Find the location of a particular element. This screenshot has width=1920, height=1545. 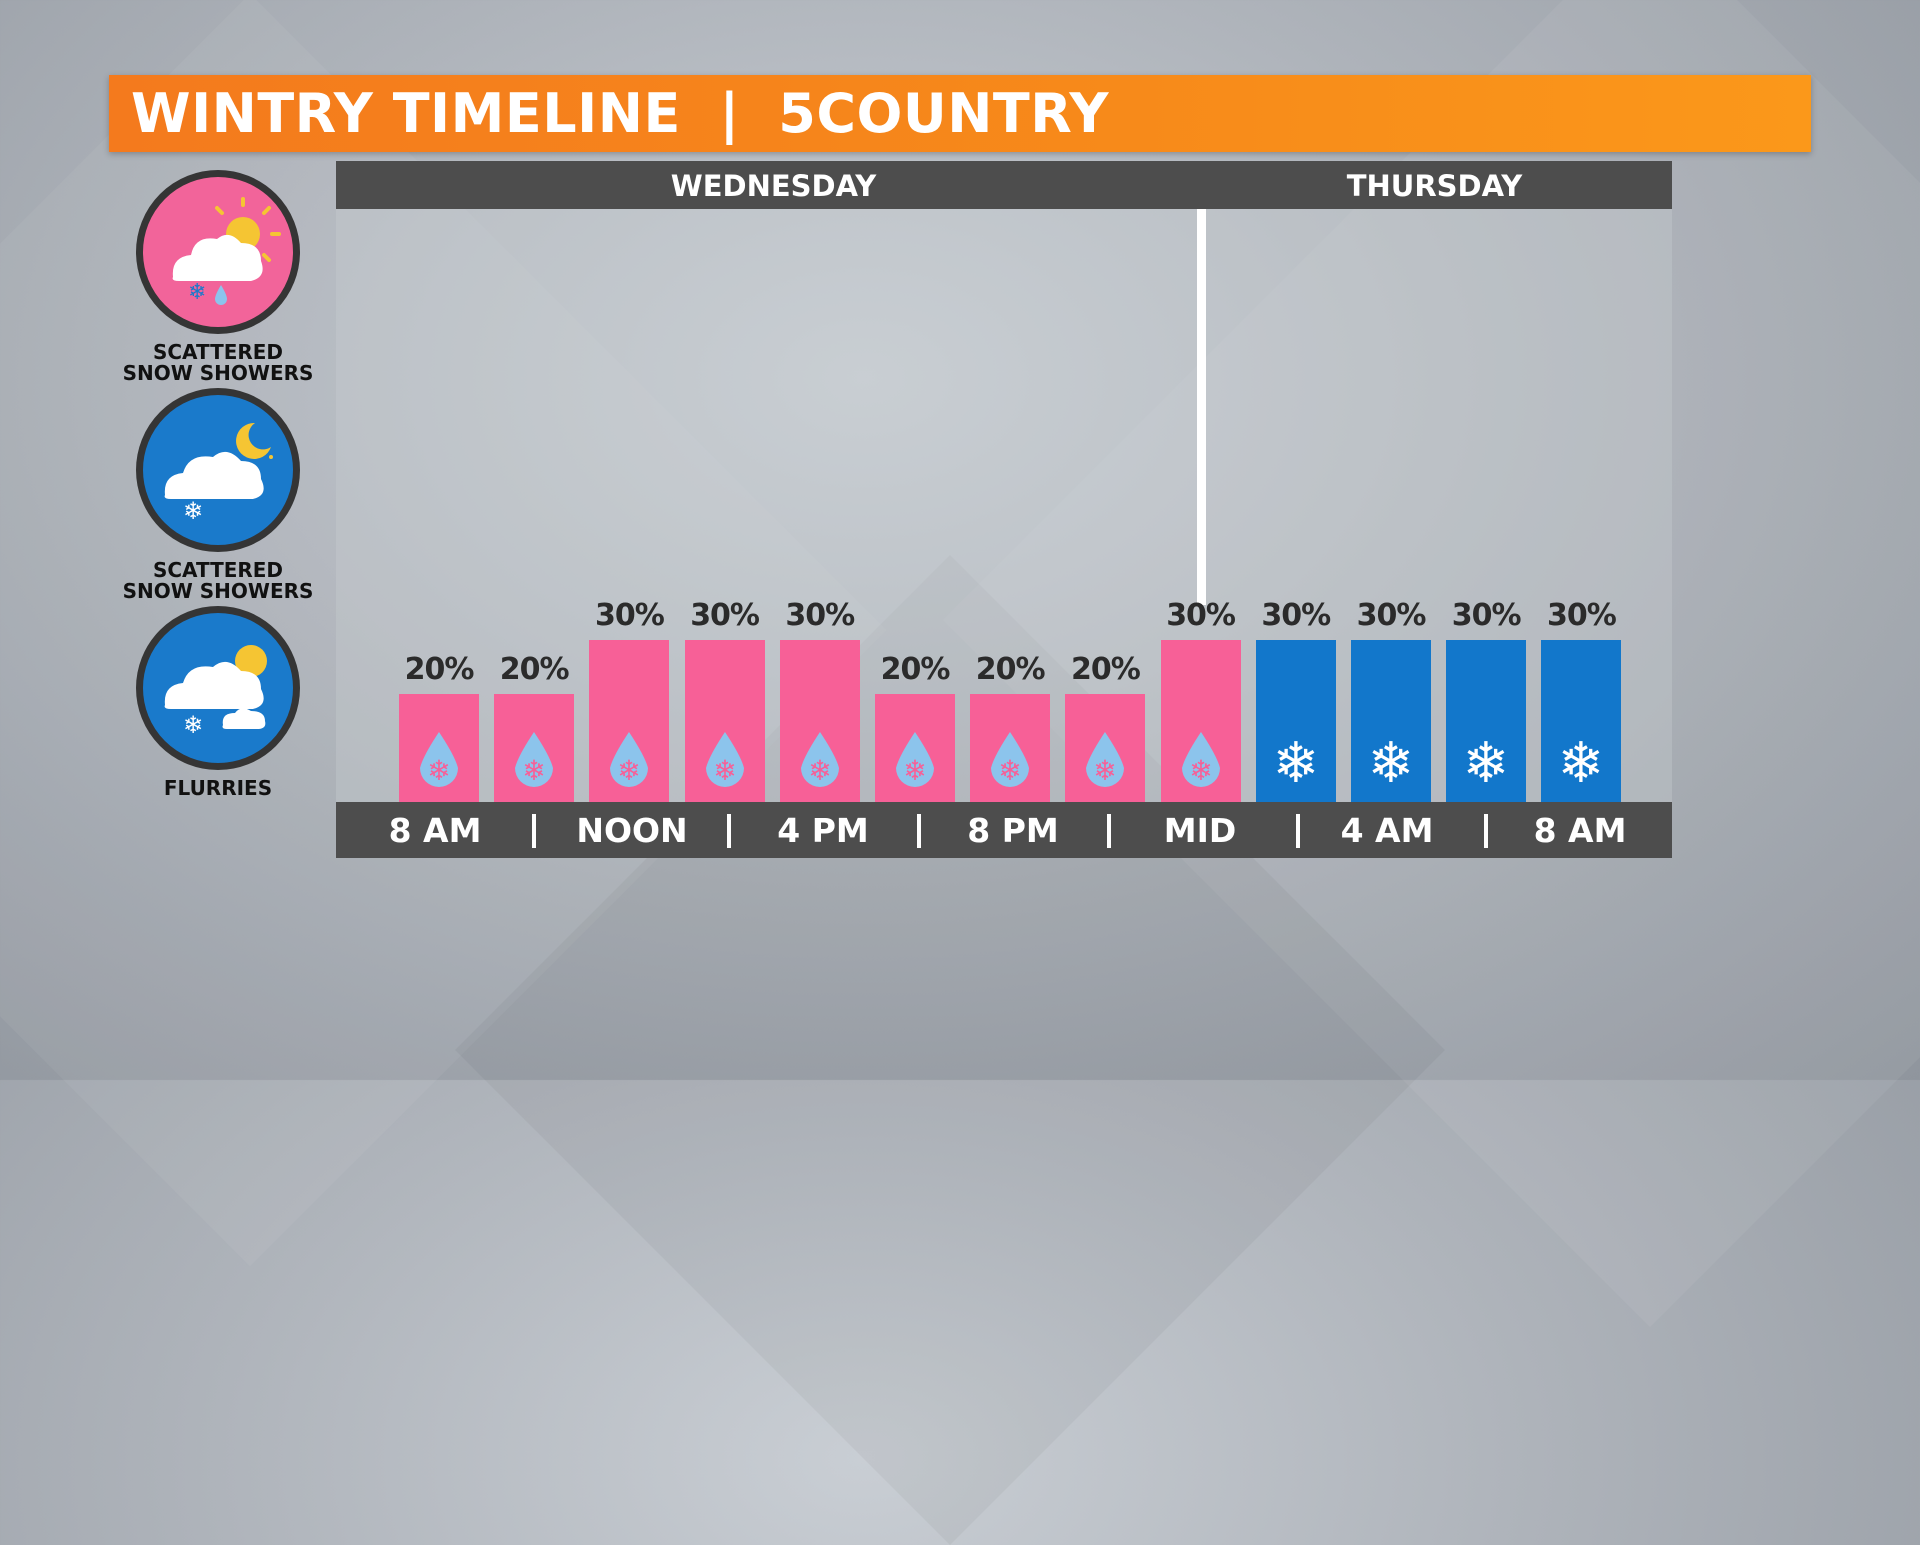

data-label-12: 30% is located at coordinates (1581, 615).